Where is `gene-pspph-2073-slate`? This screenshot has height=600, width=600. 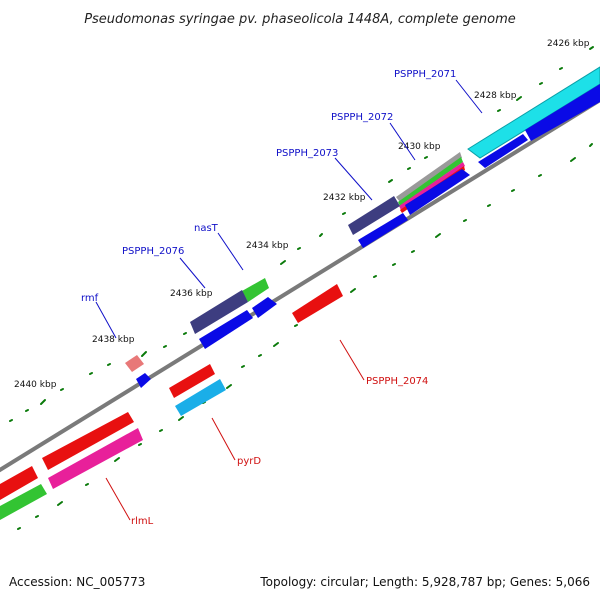
gene-pspph-2073-slate is located at coordinates (374, 215).